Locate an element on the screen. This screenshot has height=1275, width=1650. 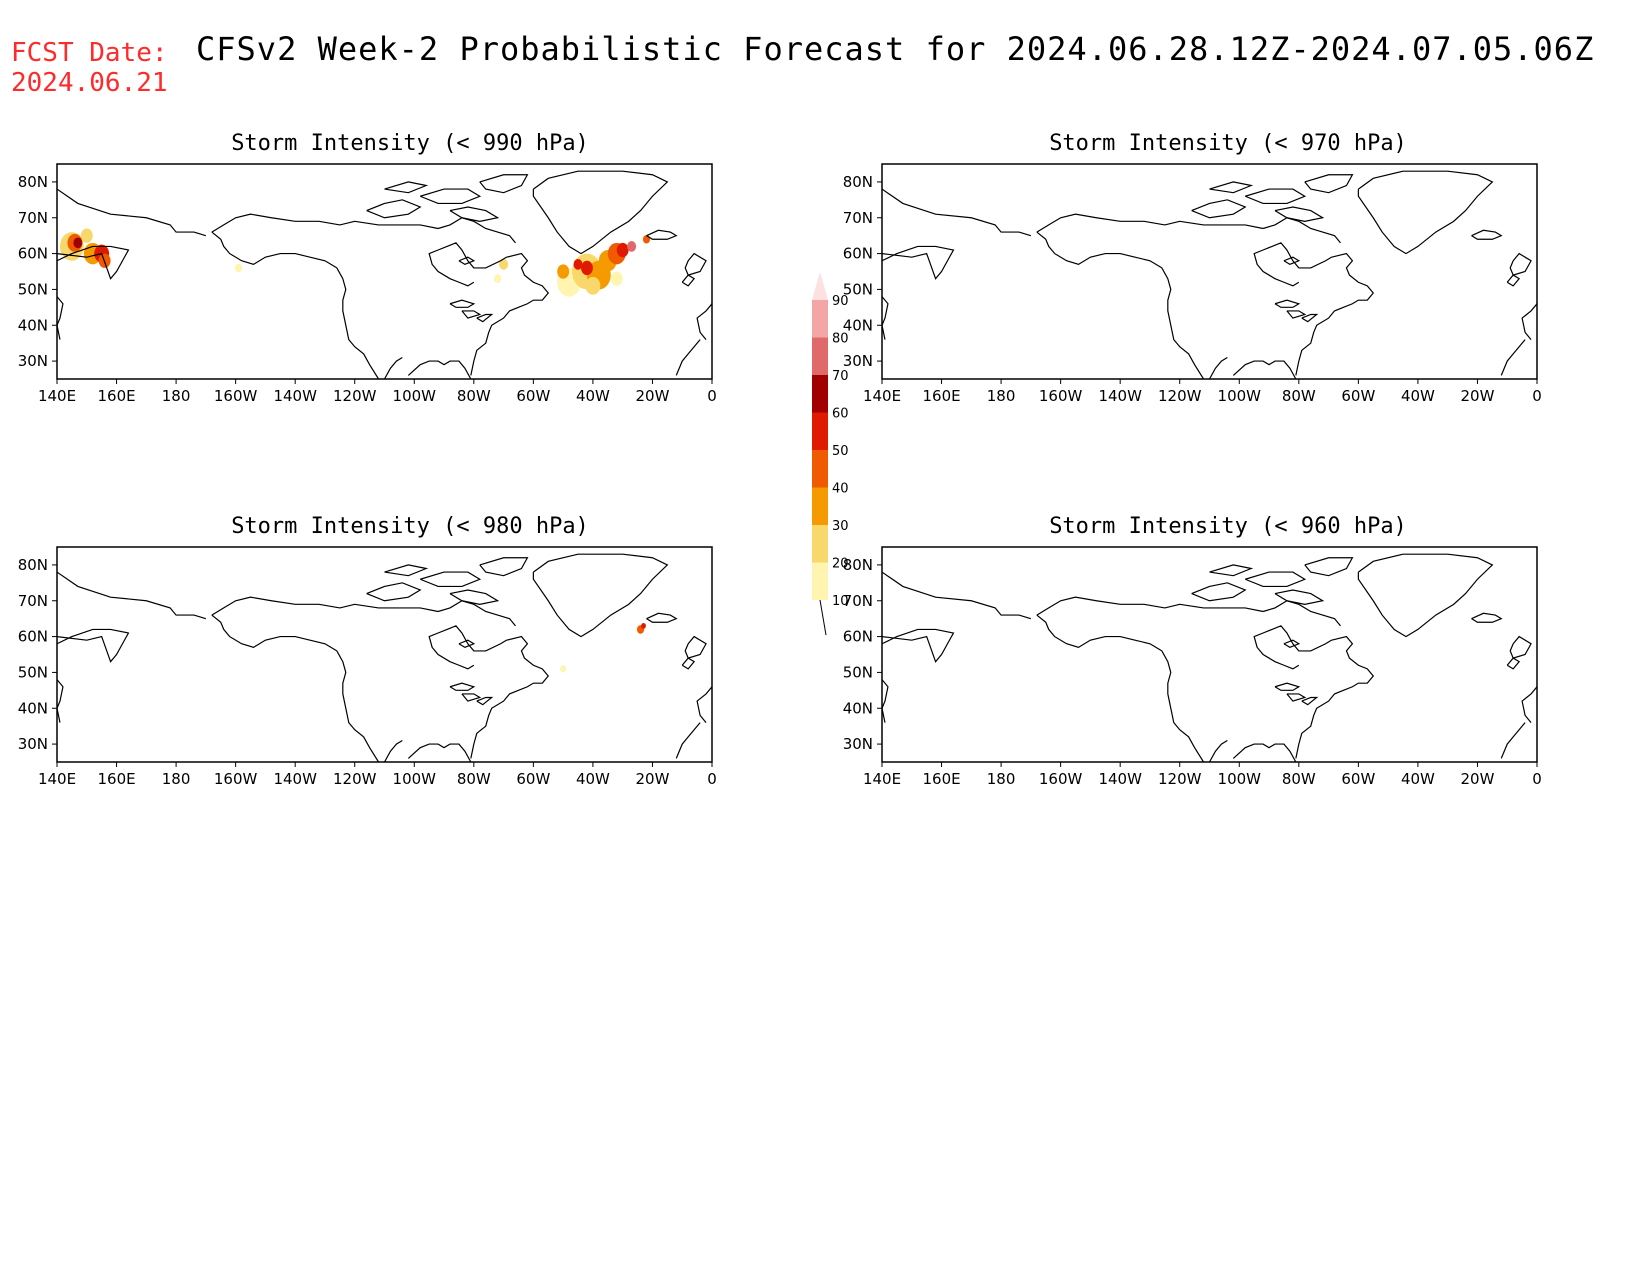
panel-title-970: Storm Intensity (< 970 hPa) is located at coordinates (1228, 143).